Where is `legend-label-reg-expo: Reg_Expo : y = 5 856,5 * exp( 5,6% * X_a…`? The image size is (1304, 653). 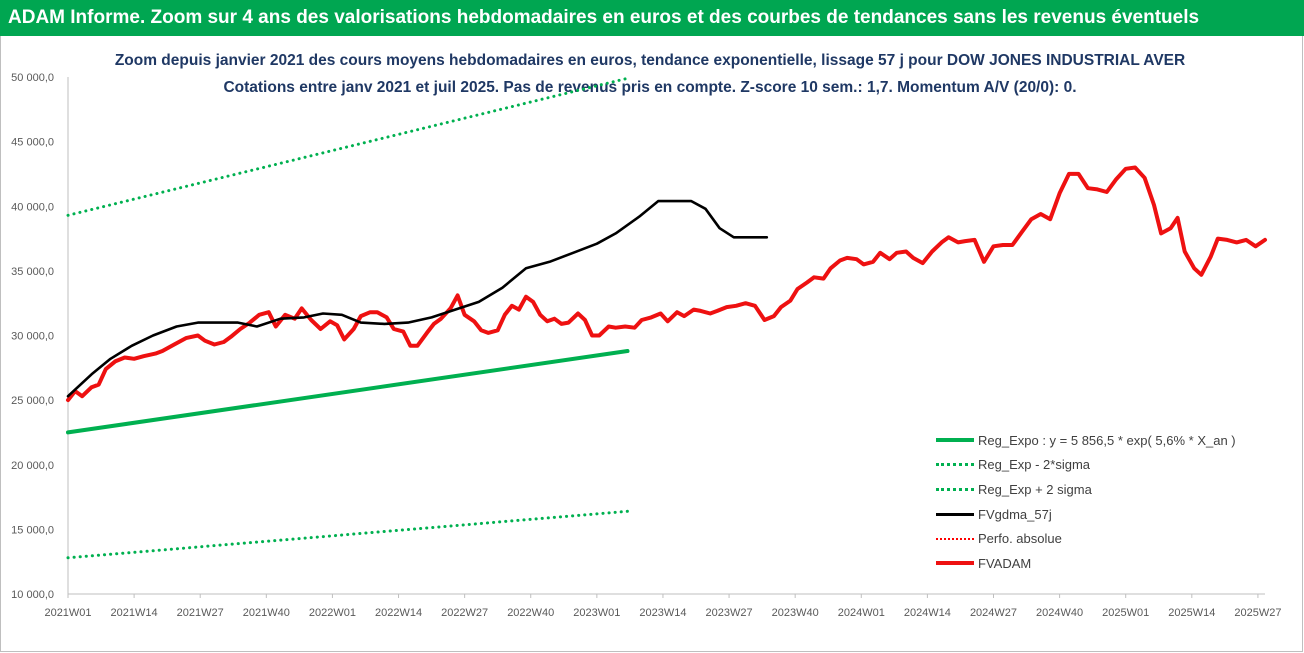
legend-label-reg-expo: Reg_Expo : y = 5 856,5 * exp( 5,6% * X_a… is located at coordinates (1107, 440).